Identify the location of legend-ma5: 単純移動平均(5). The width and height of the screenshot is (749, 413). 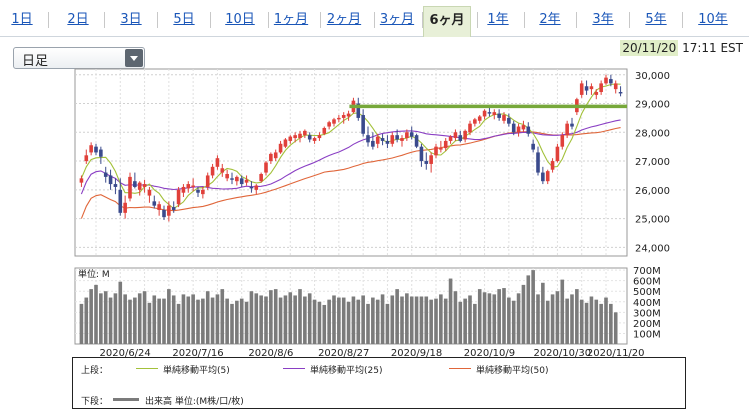
(196, 371).